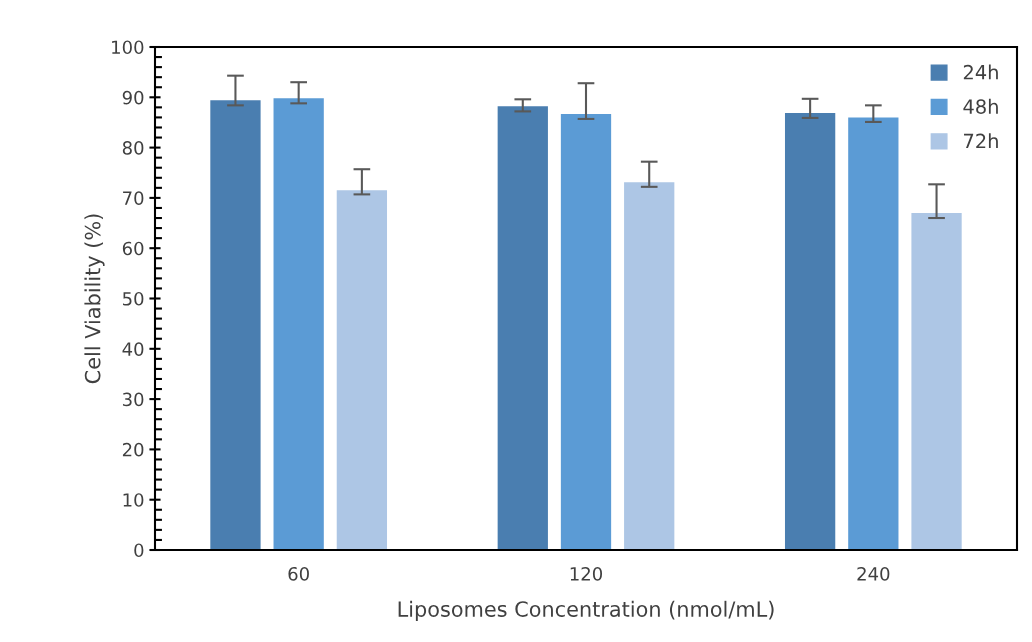 The width and height of the screenshot is (1032, 642). Describe the element at coordinates (133, 248) in the screenshot. I see `y-tick-label: 60` at that location.